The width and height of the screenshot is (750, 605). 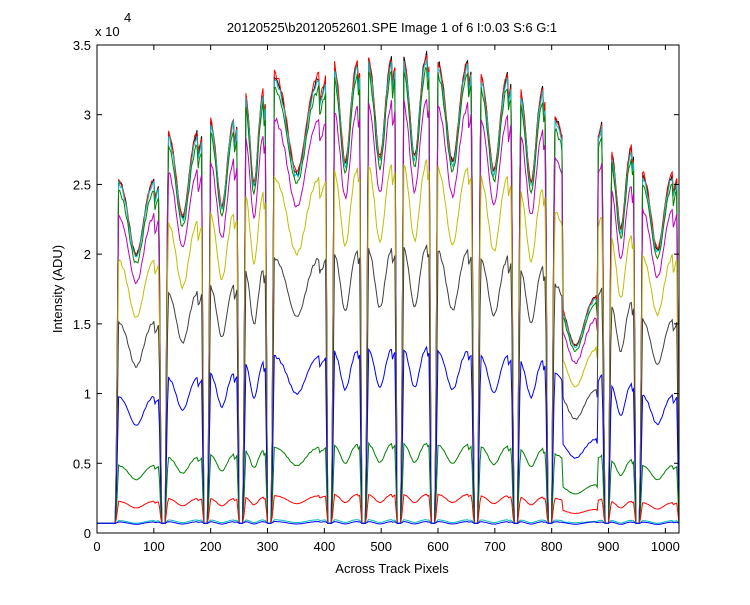 I want to click on y-tick-label: 3.5, so click(x=82, y=45).